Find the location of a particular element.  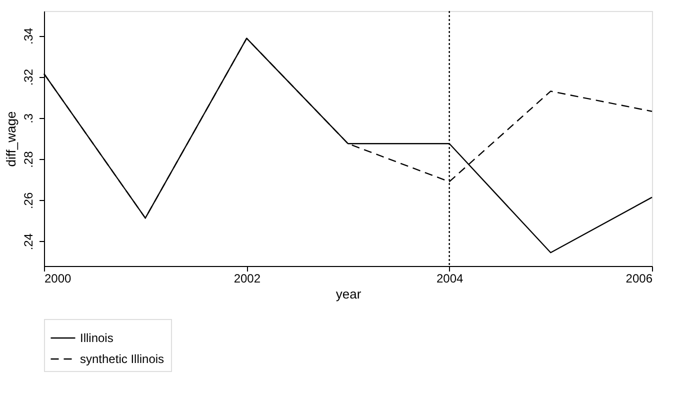

y-tick-label: .34 is located at coordinates (29, 36).